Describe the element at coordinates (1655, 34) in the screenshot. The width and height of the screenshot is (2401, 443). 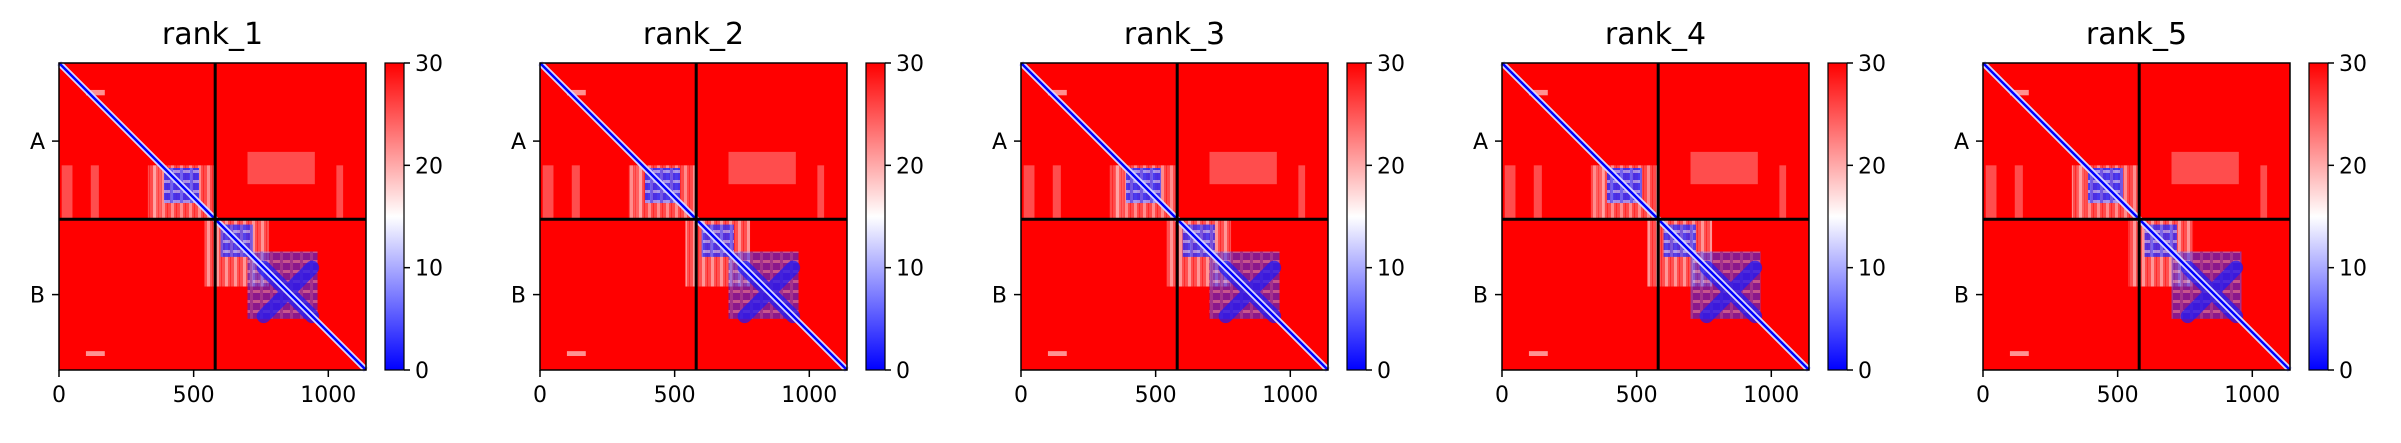
I see `panel-title: rank_4` at that location.